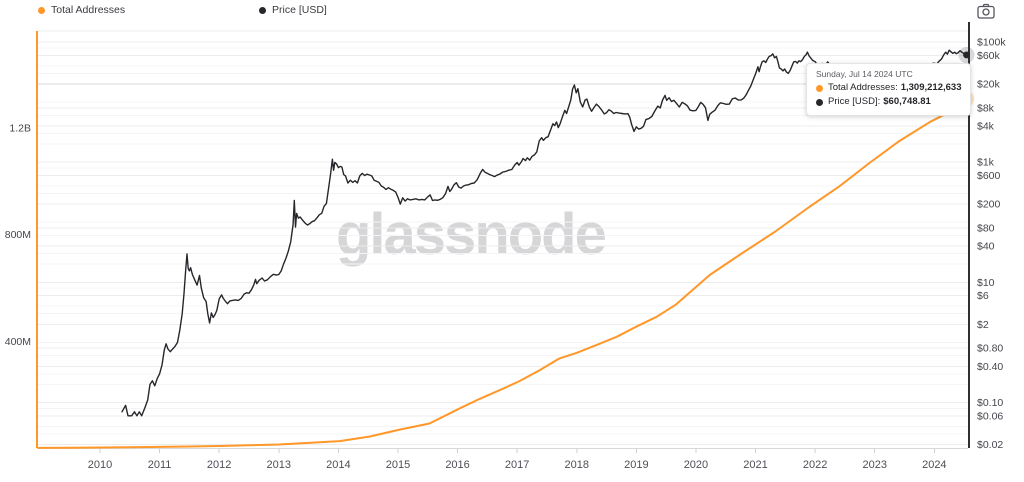 Image resolution: width=1024 pixels, height=482 pixels. Describe the element at coordinates (864, 74) in the screenshot. I see `tooltip-date: Sunday, Jul 14 2024 UTC` at that location.